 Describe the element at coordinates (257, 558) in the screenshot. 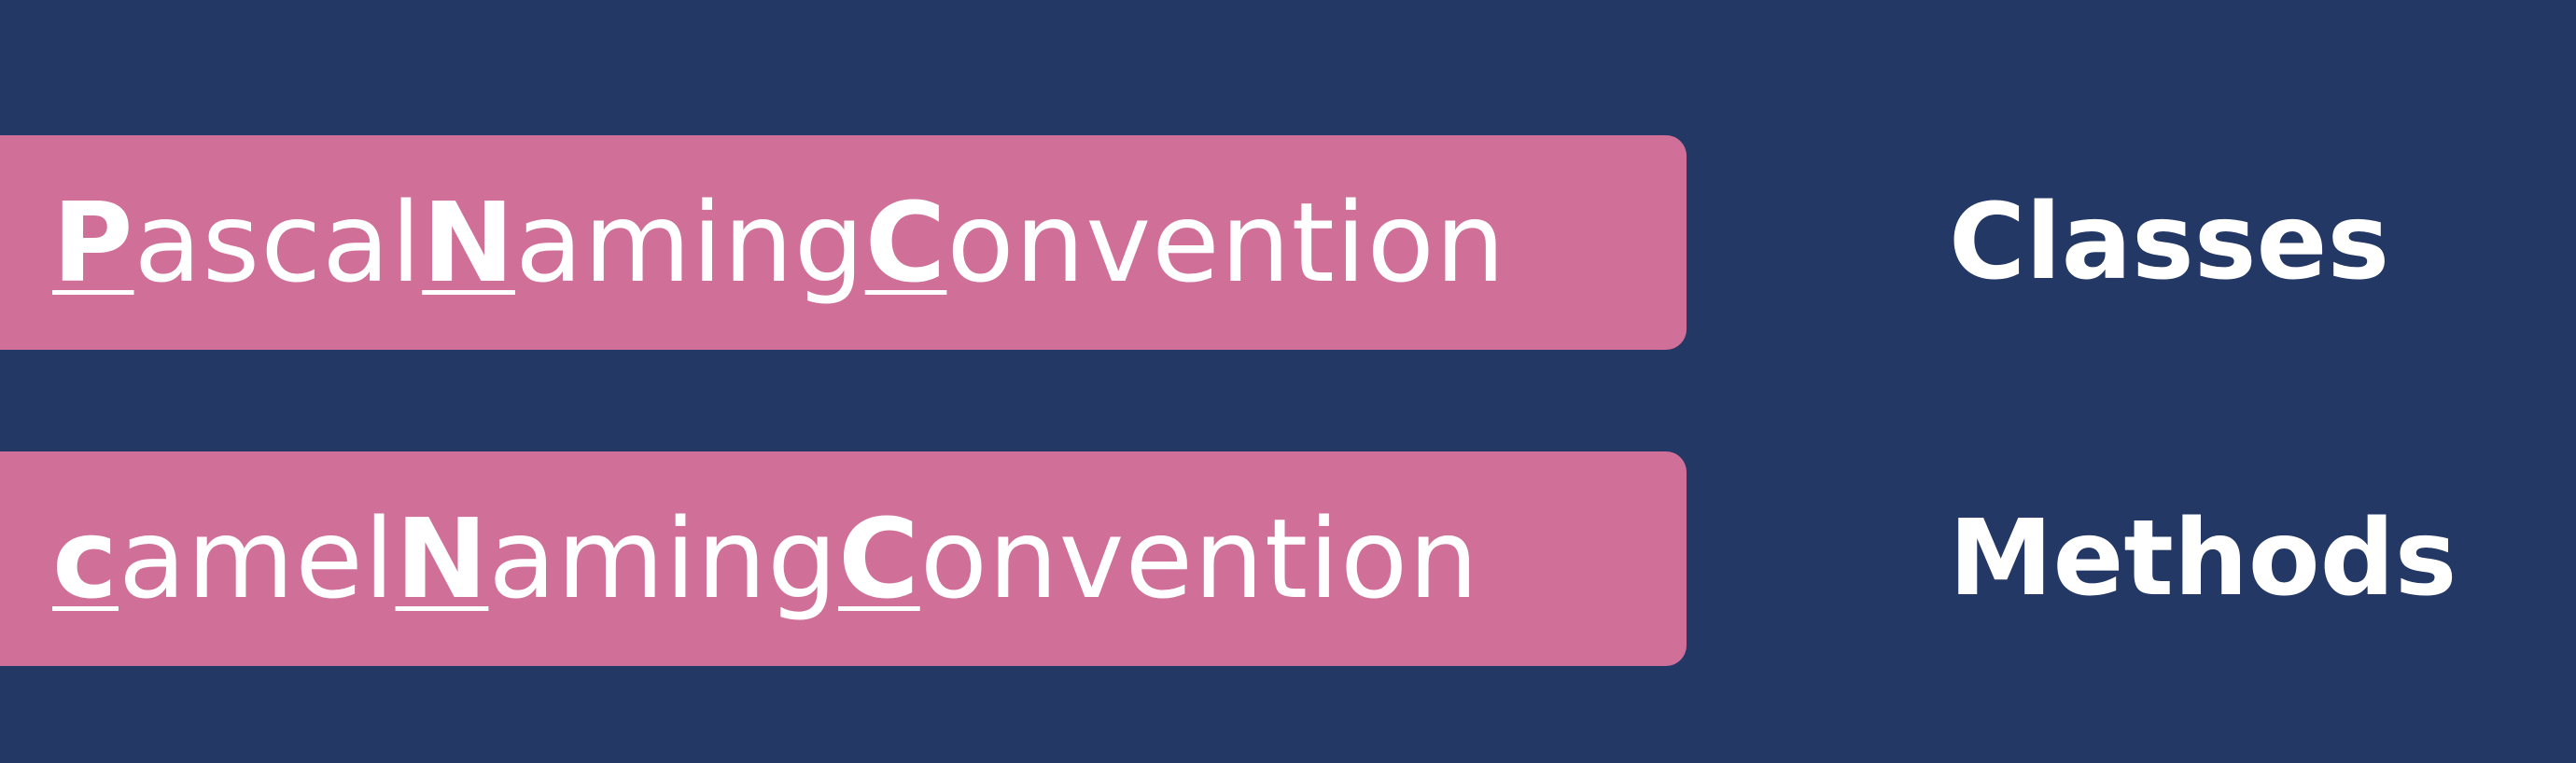

I see `word-part: amel` at that location.